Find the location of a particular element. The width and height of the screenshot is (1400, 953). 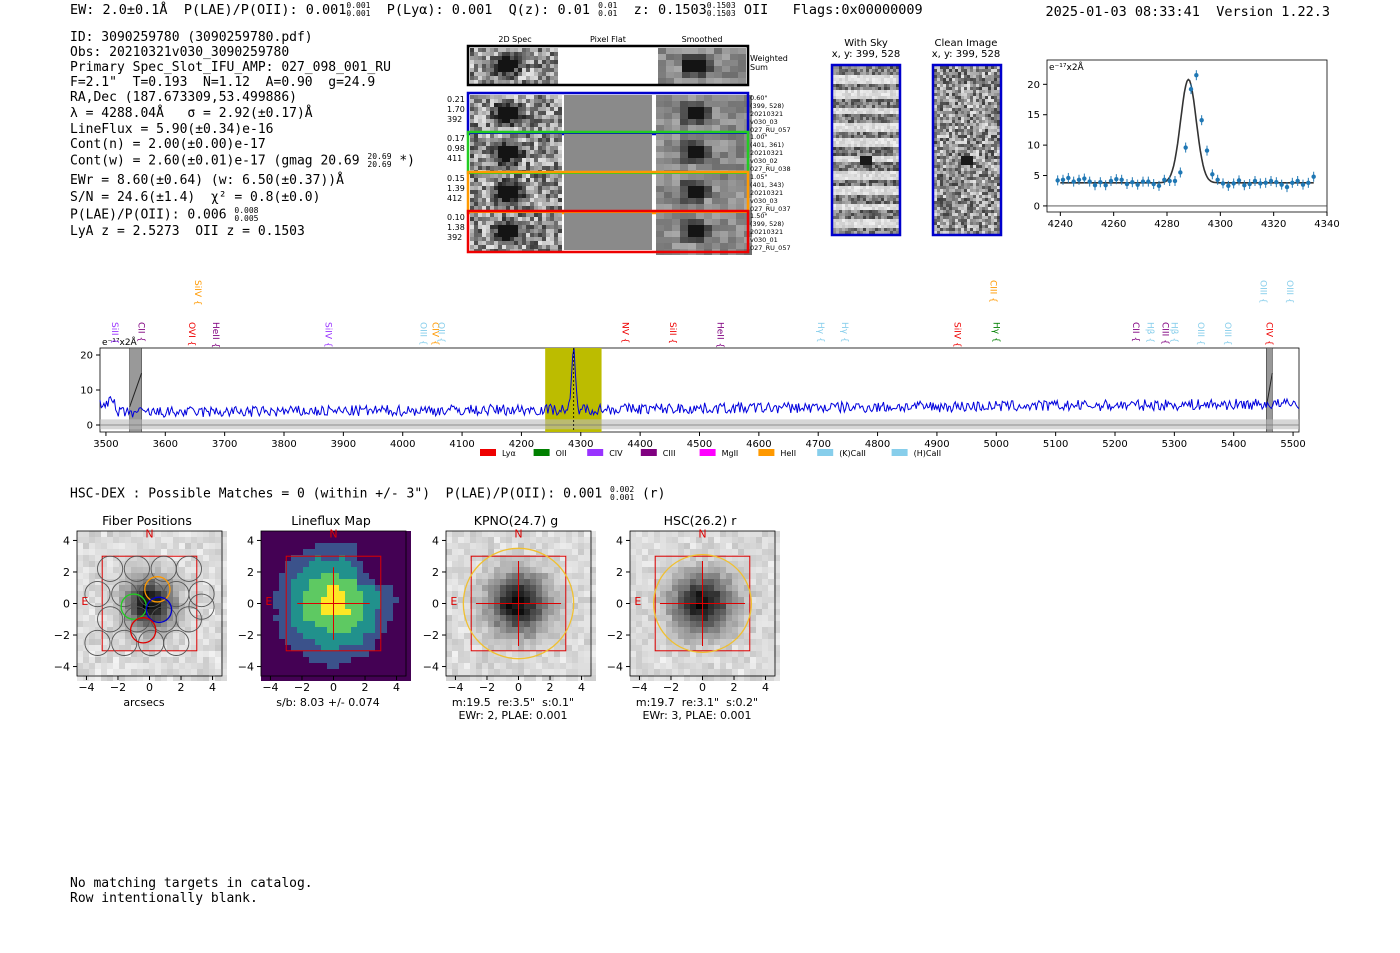

panel-caption2-kpno: EWr: 2, PLAE: 0.001 is located at coordinates (513, 715).